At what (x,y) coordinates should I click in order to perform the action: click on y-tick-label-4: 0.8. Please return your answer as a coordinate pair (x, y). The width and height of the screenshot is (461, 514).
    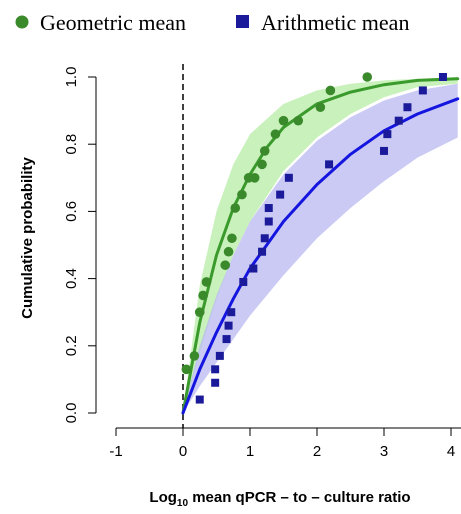
    Looking at the image, I should click on (71, 144).